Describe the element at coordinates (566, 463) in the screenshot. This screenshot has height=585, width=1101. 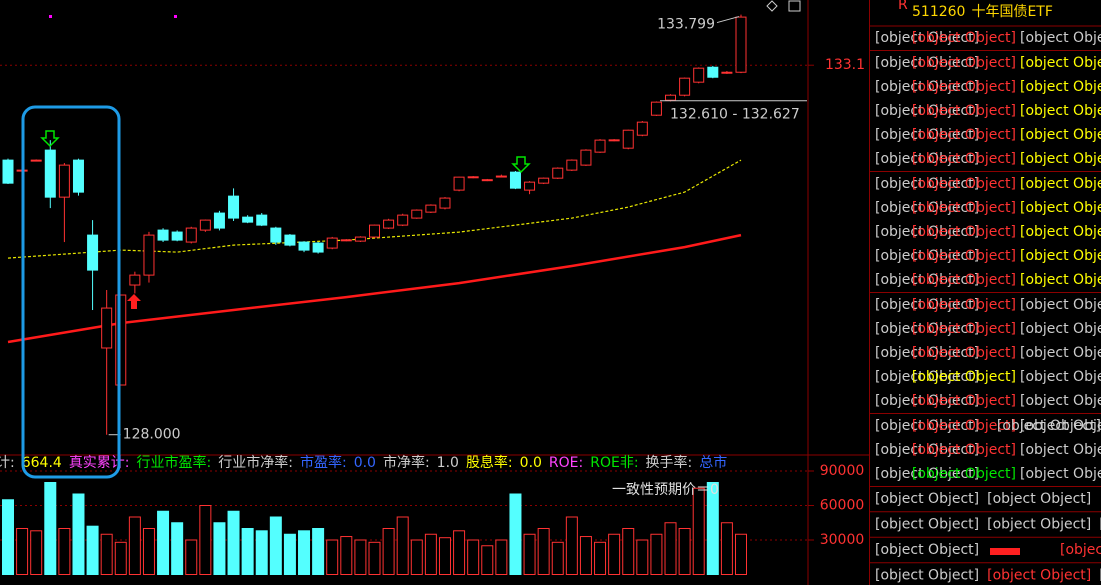
I see `indicator-text: ROE:` at that location.